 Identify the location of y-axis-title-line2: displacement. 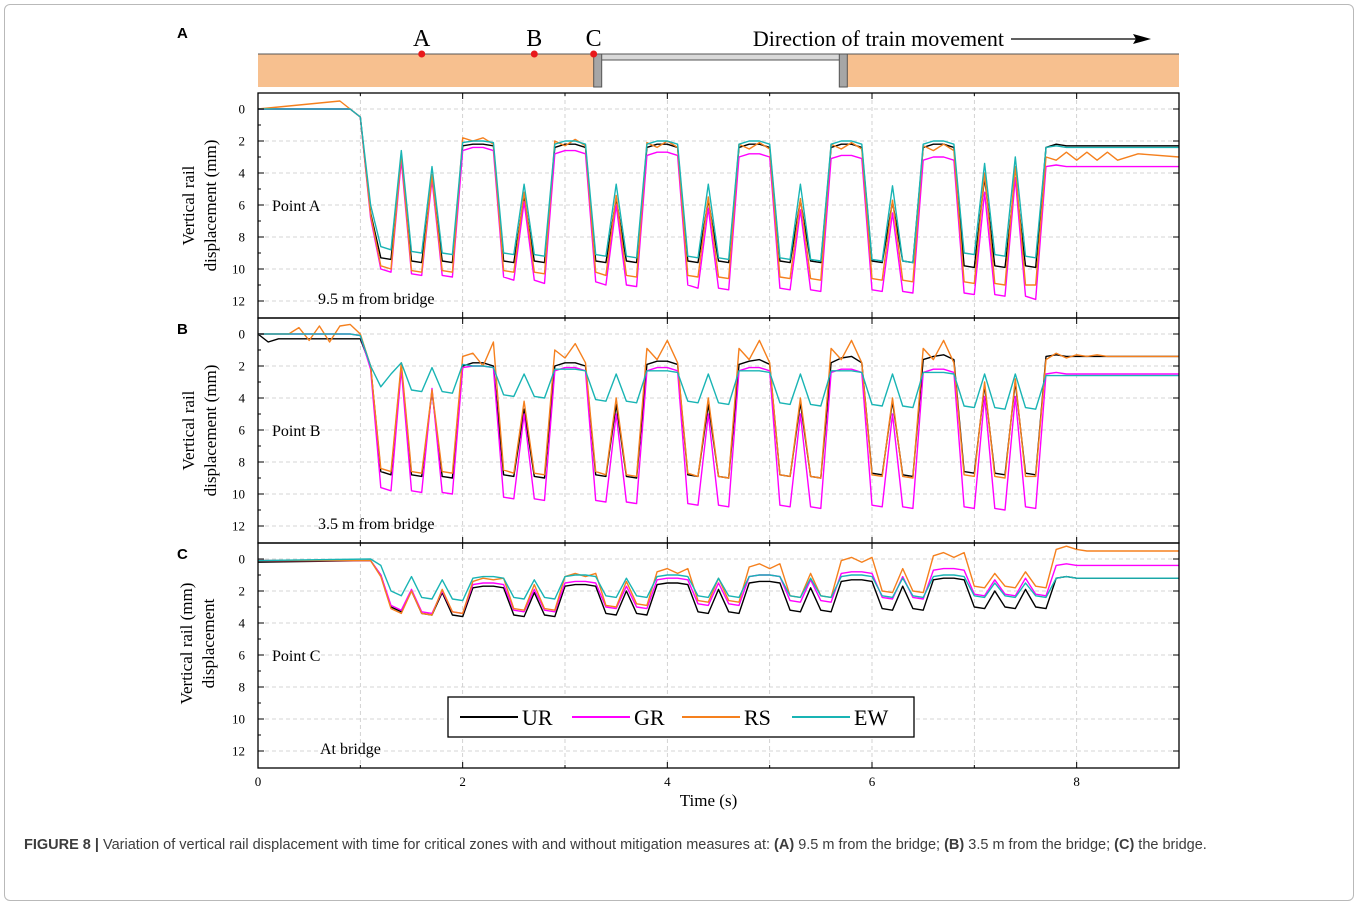
(208, 643).